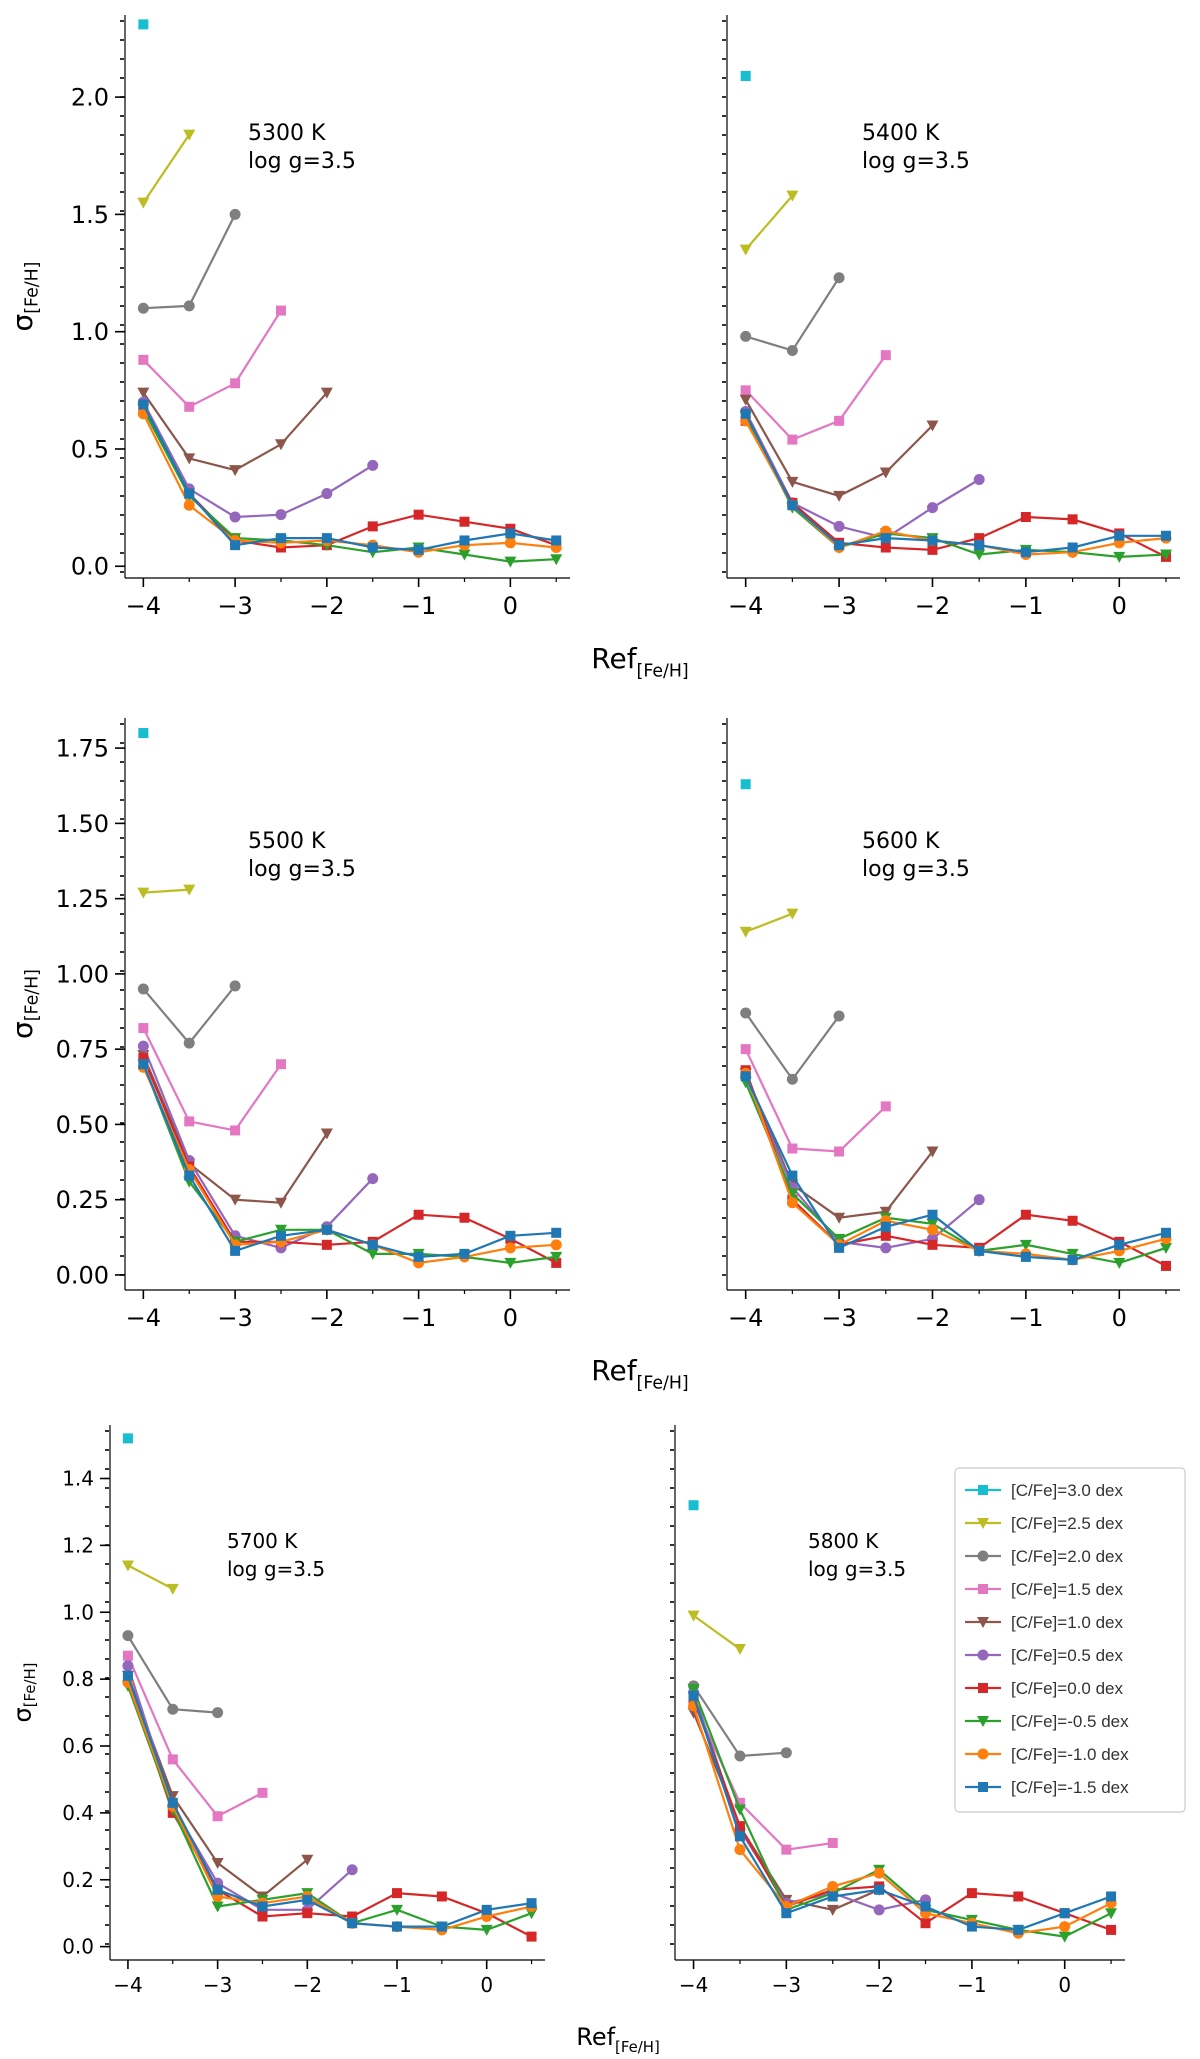 This screenshot has height=2059, width=1200. I want to click on x-tick-label: −2, so click(326, 1318).